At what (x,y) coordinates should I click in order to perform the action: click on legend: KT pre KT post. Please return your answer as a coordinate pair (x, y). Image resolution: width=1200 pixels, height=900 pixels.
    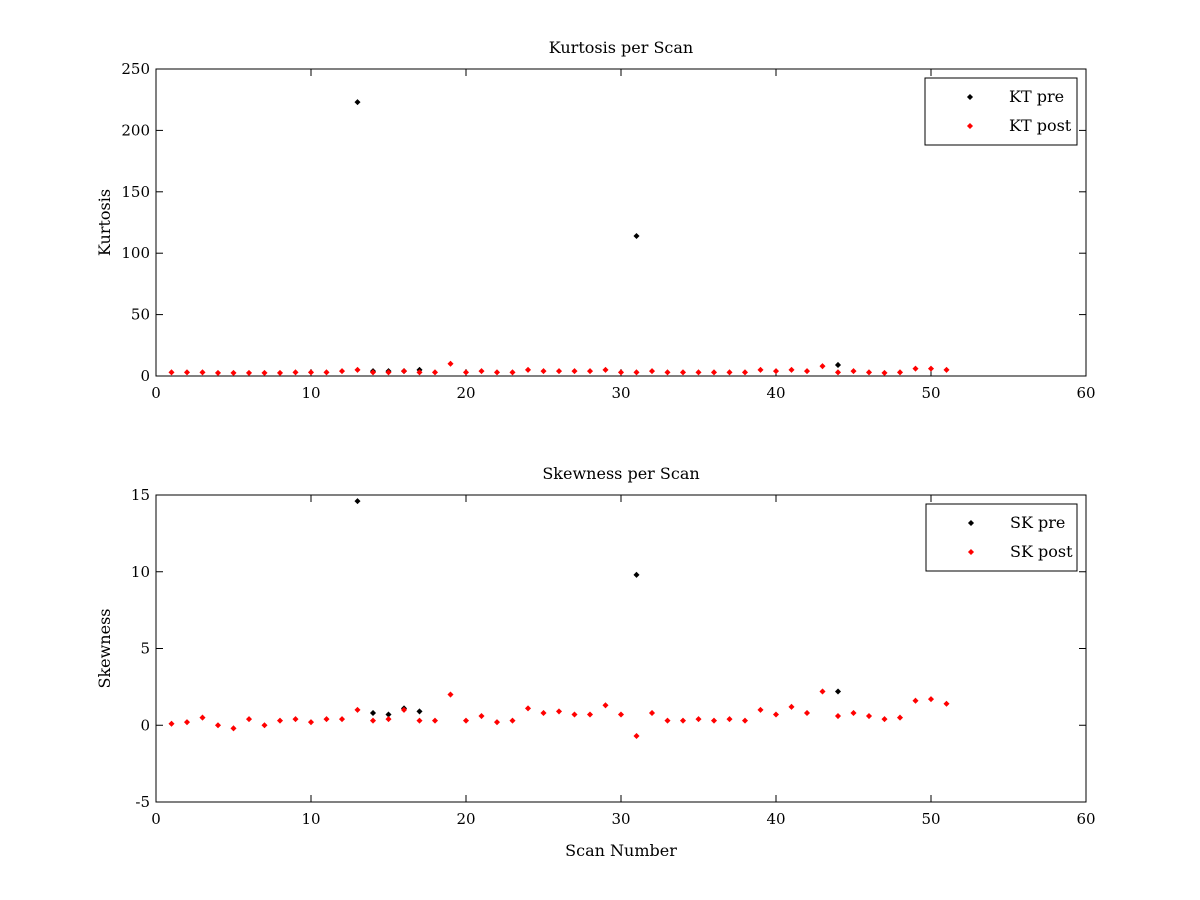
    Looking at the image, I should click on (1001, 111).